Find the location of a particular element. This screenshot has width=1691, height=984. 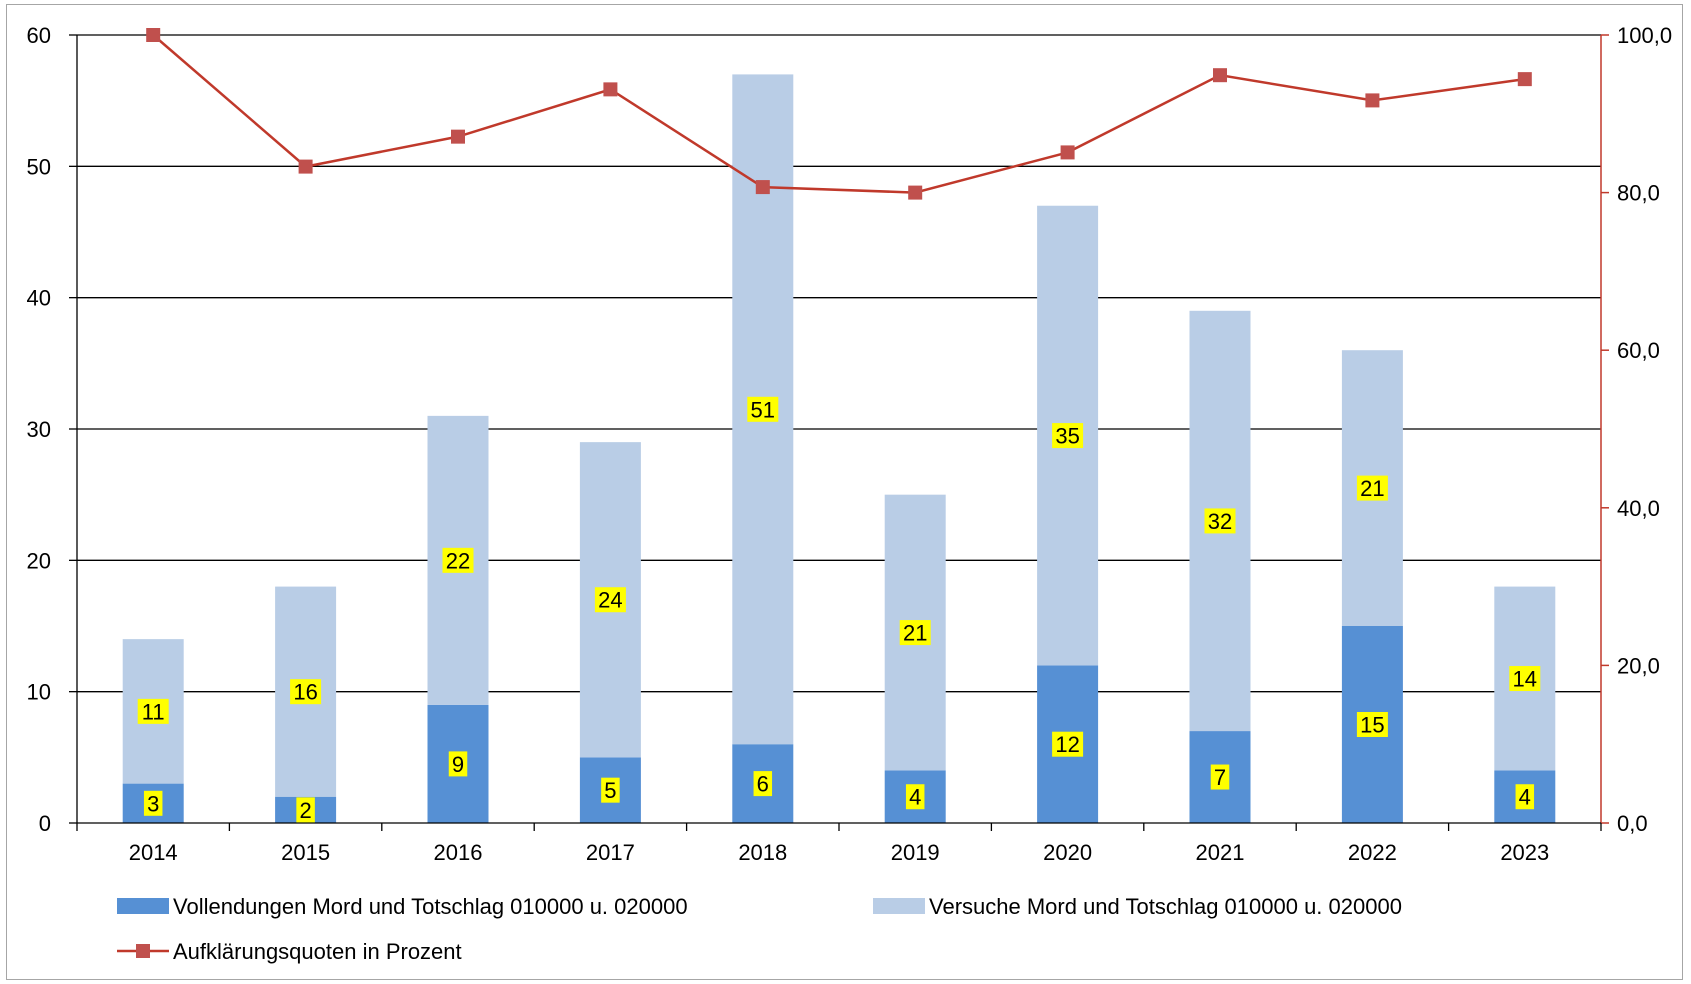

legend-label-rate: Aufklärungsquoten in Prozent is located at coordinates (317, 951).